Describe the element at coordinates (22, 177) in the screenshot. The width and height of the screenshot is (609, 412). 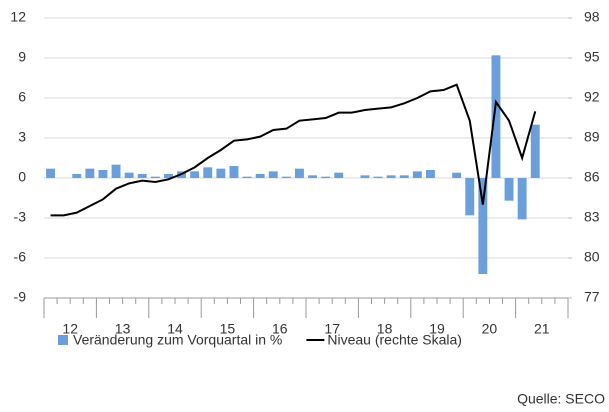
I see `y-tick-label: 0` at that location.